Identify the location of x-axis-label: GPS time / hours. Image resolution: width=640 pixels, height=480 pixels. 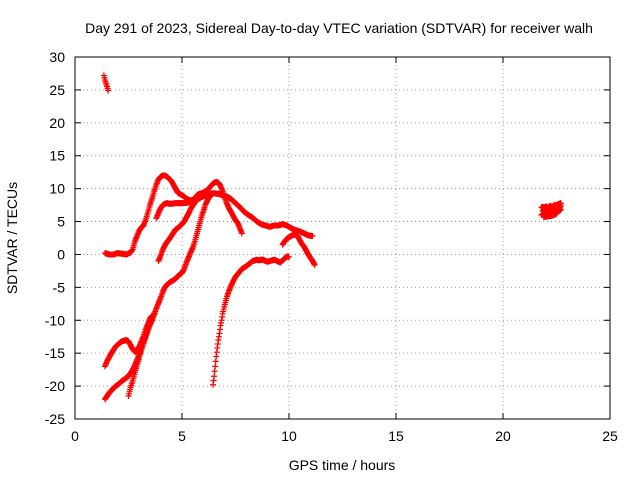
(342, 465).